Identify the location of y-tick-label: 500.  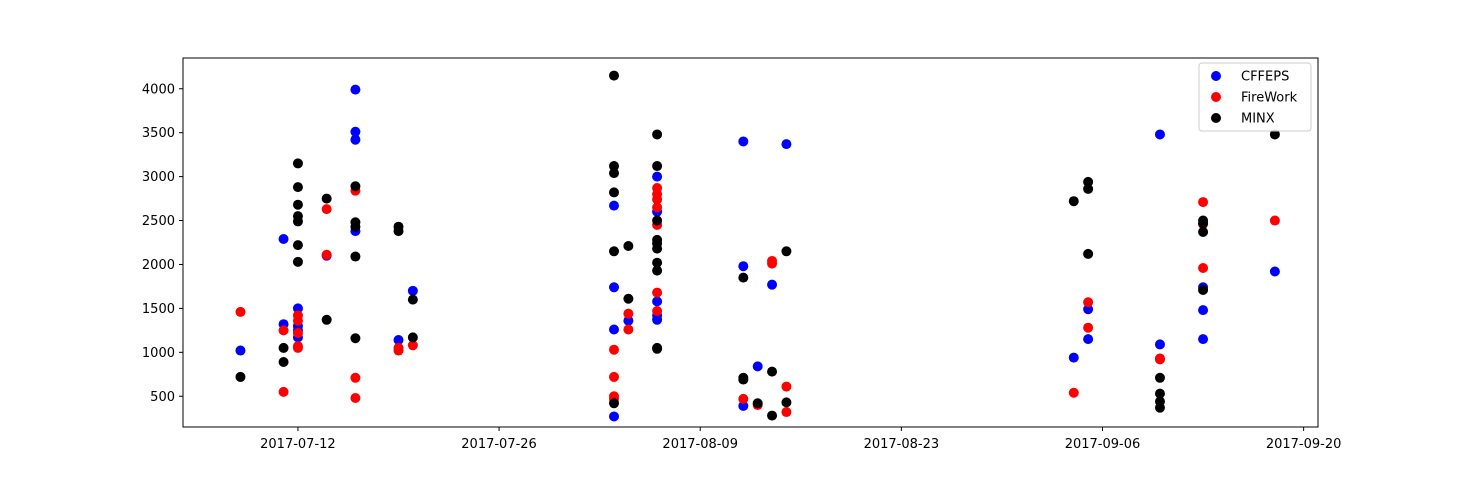
(162, 397).